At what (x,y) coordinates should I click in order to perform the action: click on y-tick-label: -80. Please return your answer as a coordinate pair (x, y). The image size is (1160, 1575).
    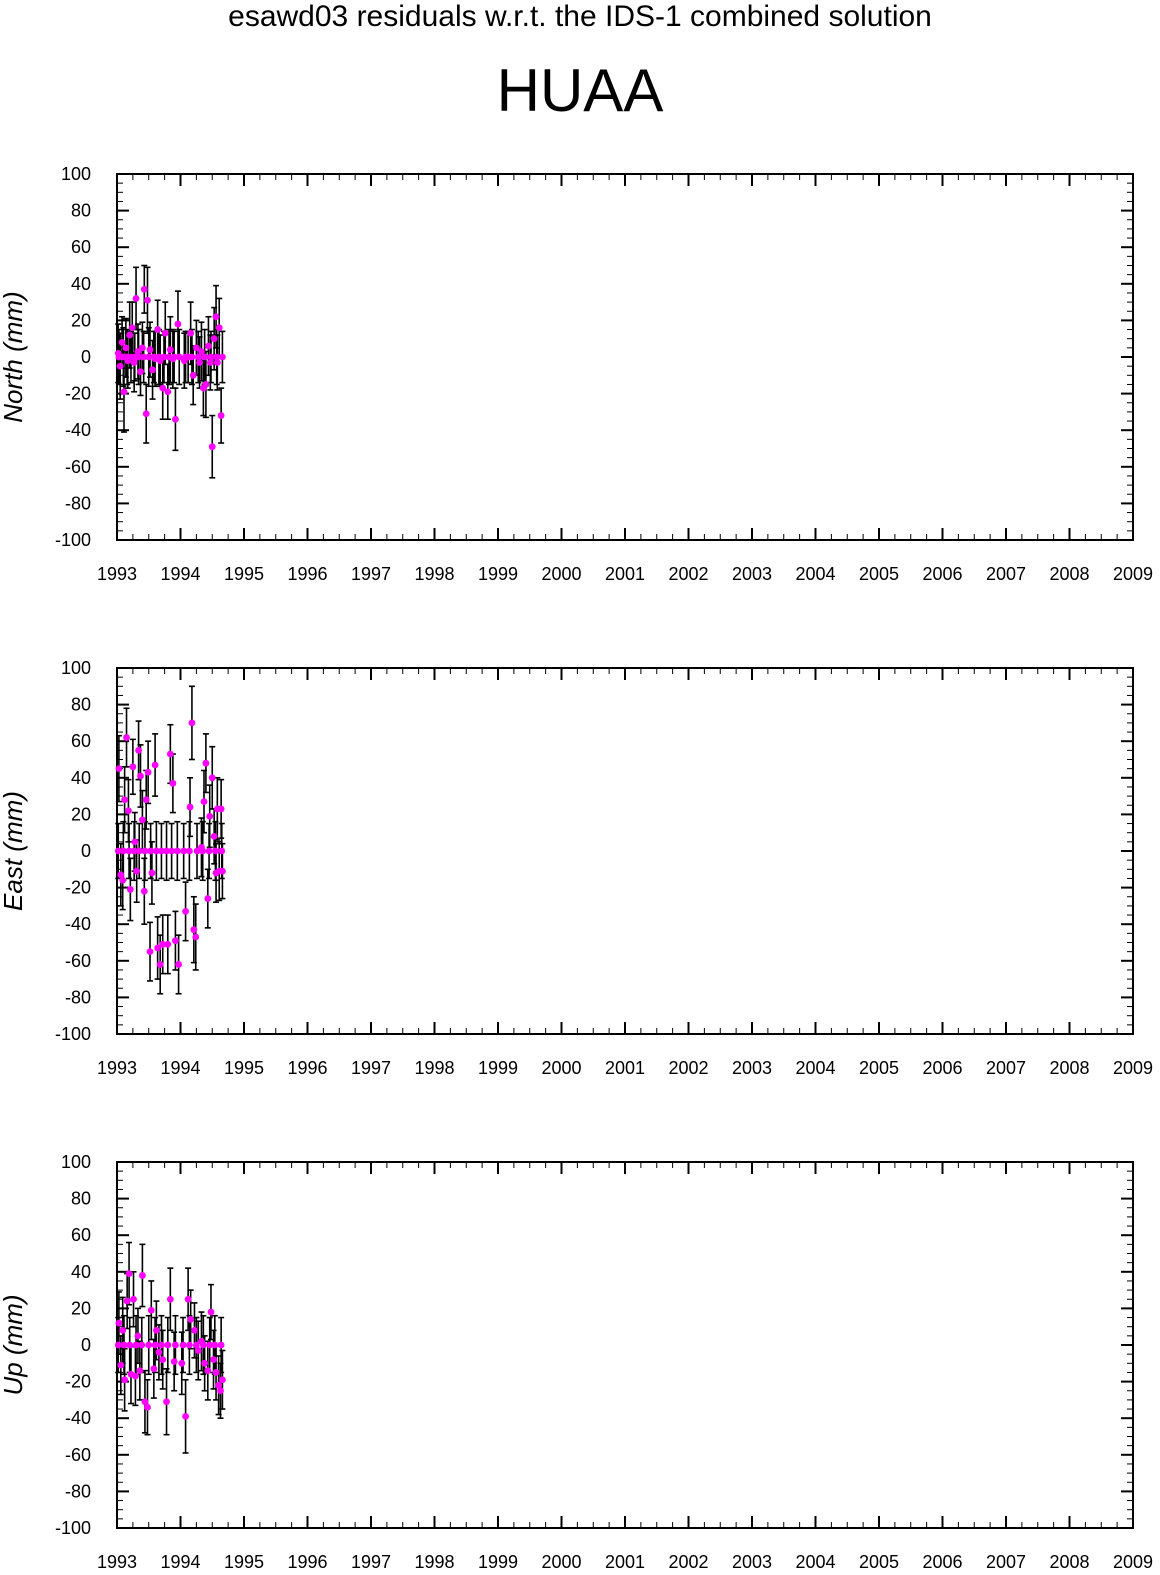
    Looking at the image, I should click on (78, 997).